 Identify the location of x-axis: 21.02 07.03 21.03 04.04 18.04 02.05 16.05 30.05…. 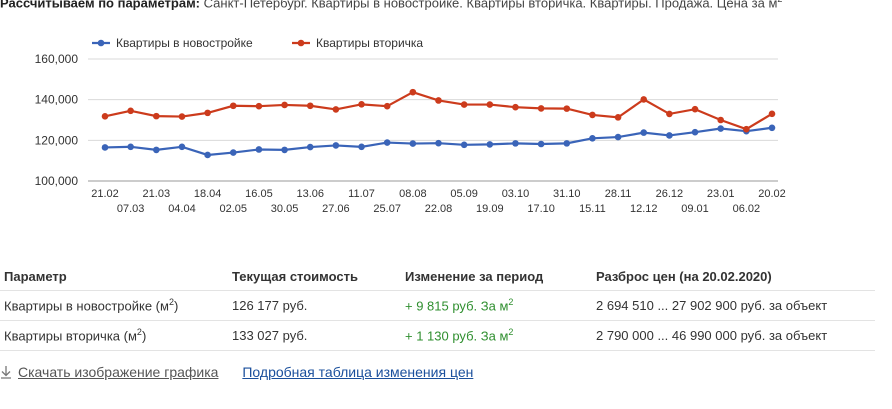
(438, 201).